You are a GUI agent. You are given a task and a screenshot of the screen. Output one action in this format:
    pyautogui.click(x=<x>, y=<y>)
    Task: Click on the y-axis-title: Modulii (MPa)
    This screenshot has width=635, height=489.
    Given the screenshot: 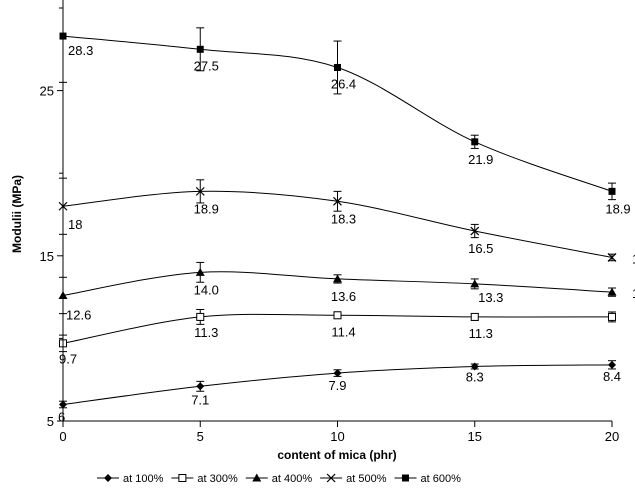 What is the action you would take?
    pyautogui.click(x=17, y=214)
    